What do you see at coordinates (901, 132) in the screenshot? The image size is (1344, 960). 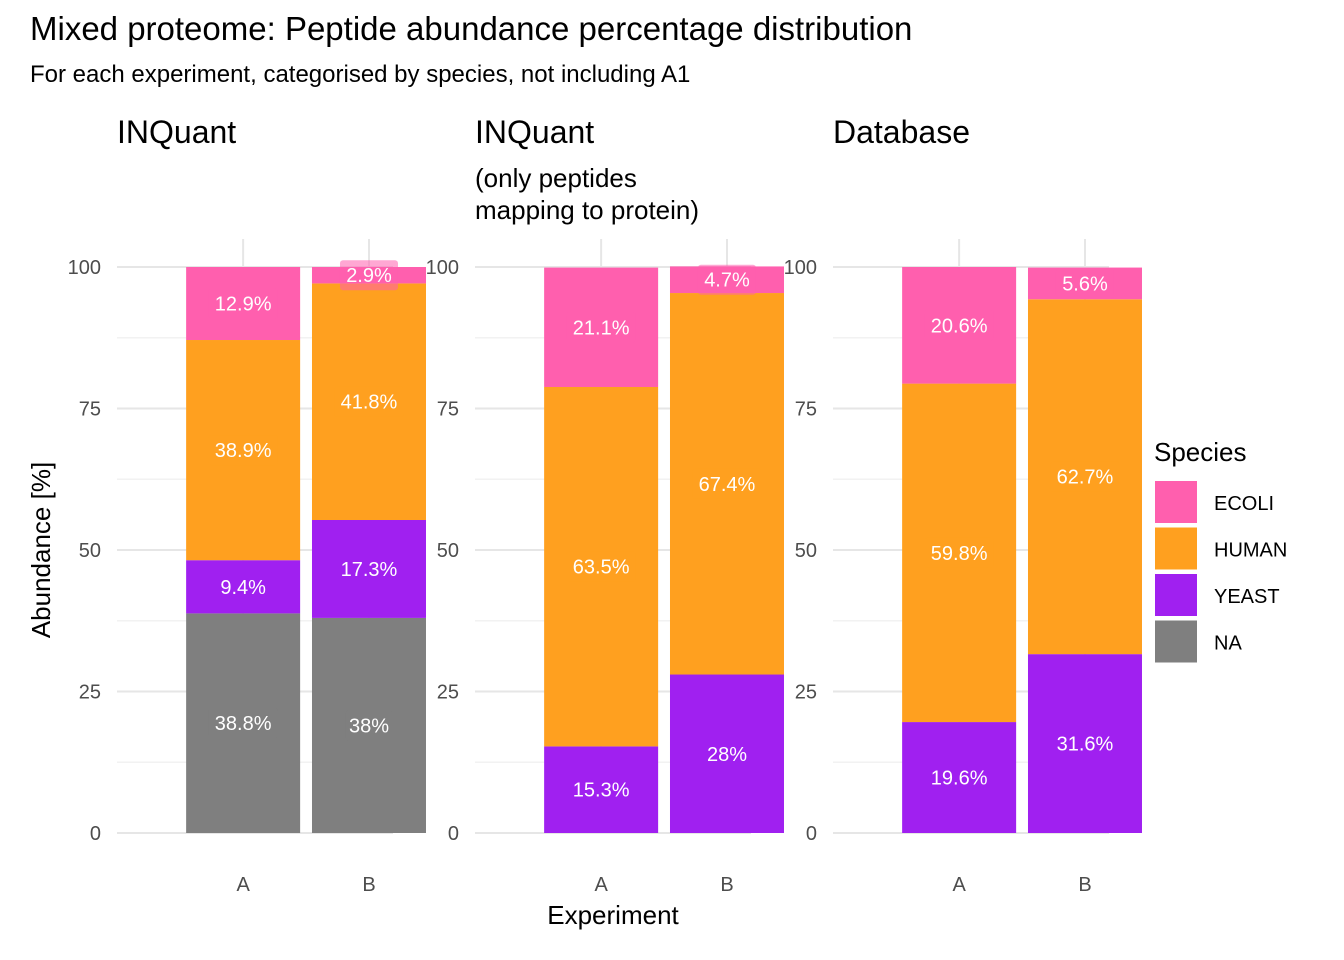 I see `panel-title: Database` at bounding box center [901, 132].